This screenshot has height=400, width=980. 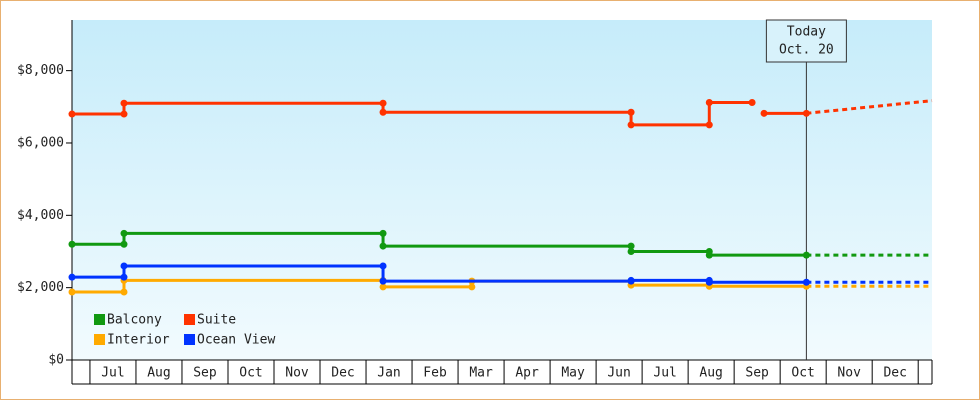 I want to click on legend-label: Interior, so click(x=138, y=340).